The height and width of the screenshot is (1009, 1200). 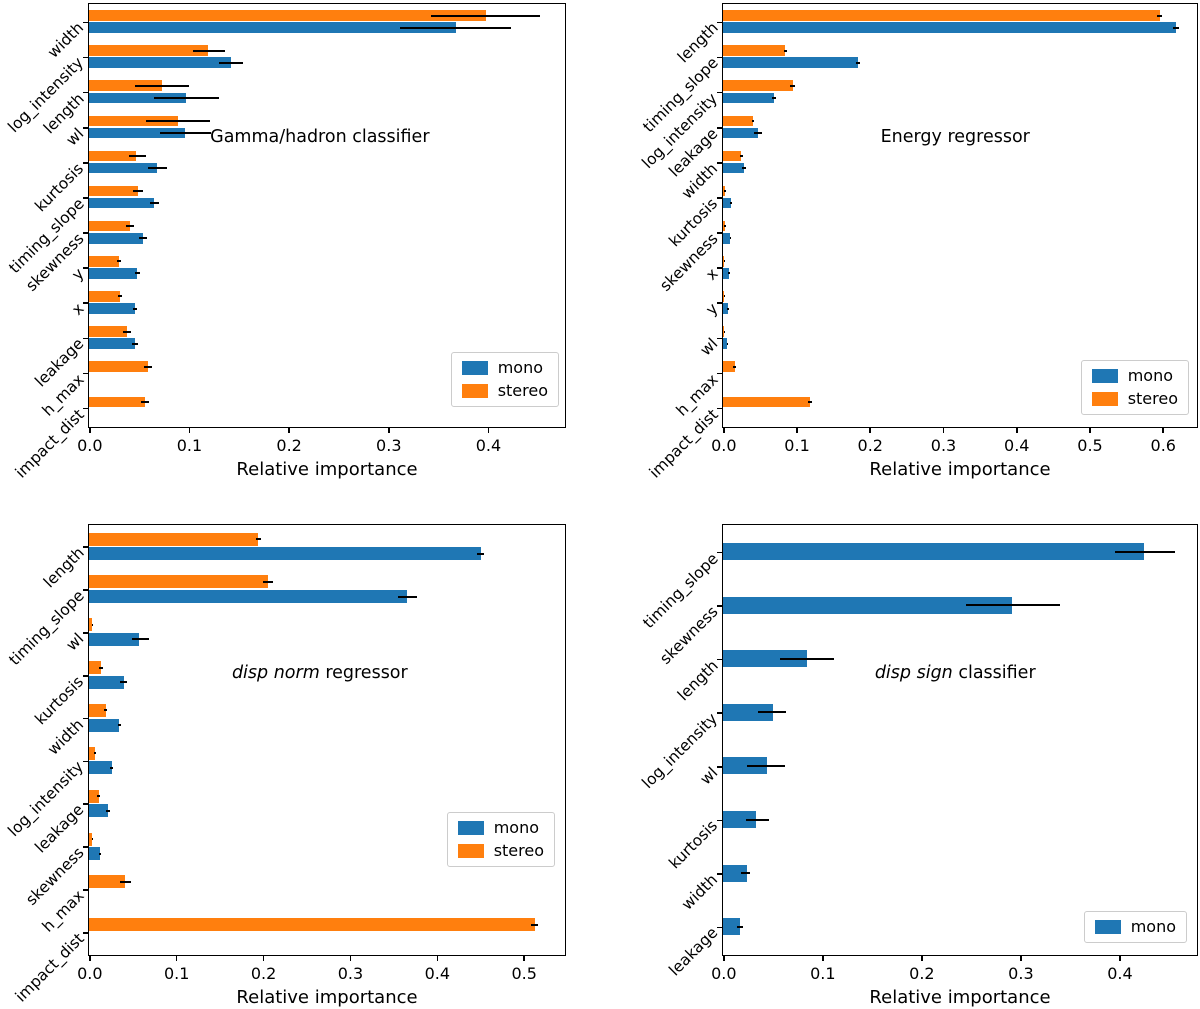 I want to click on bar-stereo-log_intensity, so click(x=758, y=85).